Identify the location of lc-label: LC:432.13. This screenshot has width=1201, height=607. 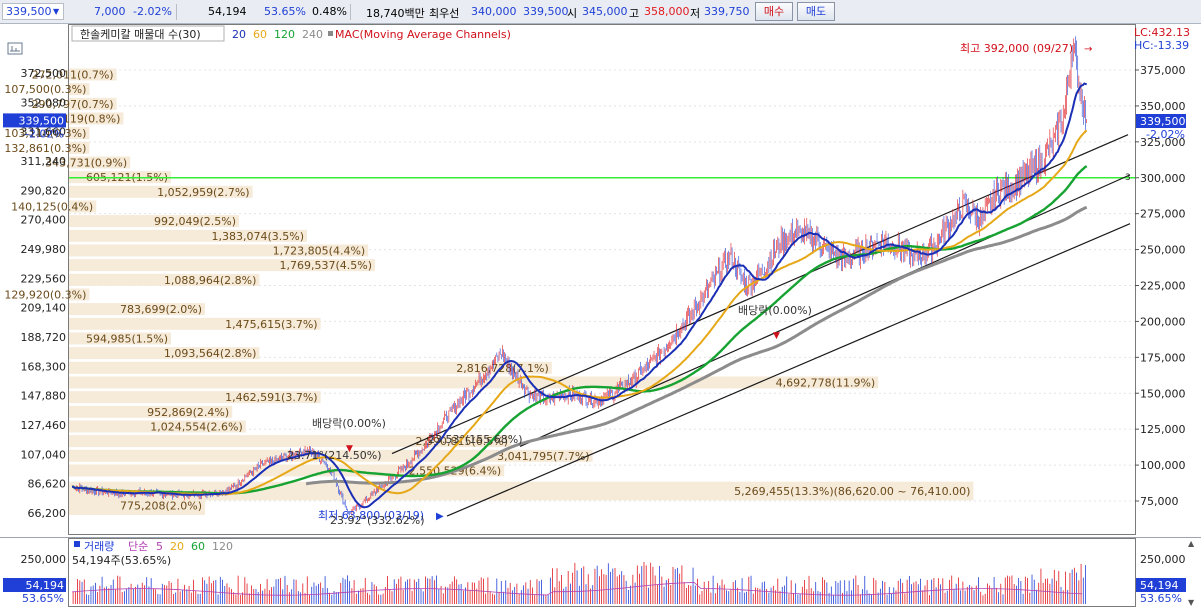
(1162, 32).